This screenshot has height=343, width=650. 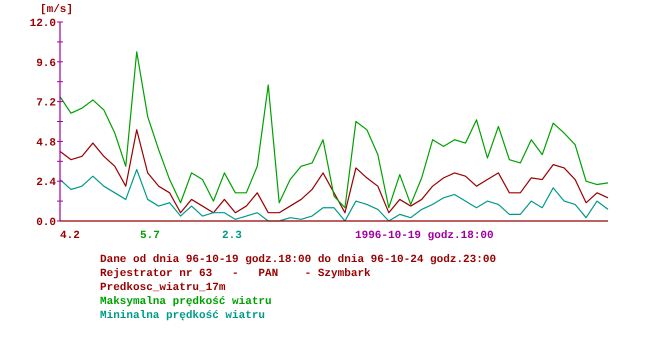 I want to click on text: 4.2, so click(x=70, y=236).